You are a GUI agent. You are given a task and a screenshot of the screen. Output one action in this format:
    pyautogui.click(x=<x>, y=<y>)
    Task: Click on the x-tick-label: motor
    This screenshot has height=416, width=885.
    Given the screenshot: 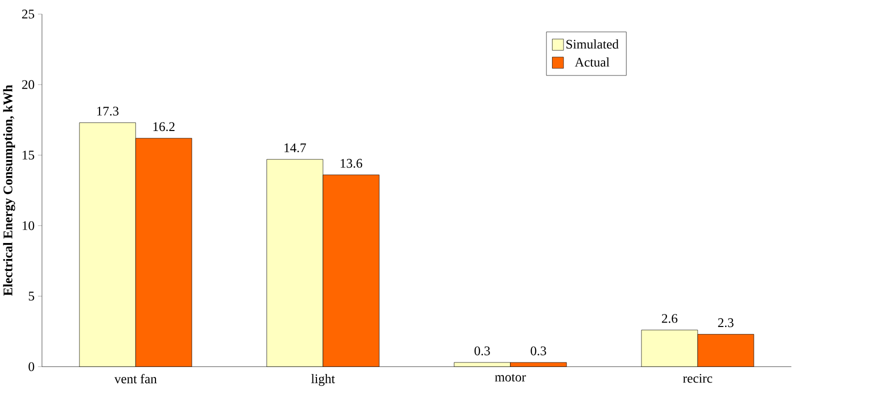 What is the action you would take?
    pyautogui.click(x=510, y=378)
    